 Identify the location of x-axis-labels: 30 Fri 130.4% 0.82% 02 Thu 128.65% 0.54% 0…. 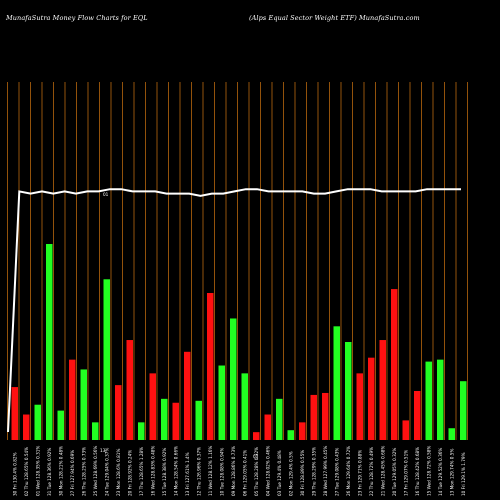
(239, 471).